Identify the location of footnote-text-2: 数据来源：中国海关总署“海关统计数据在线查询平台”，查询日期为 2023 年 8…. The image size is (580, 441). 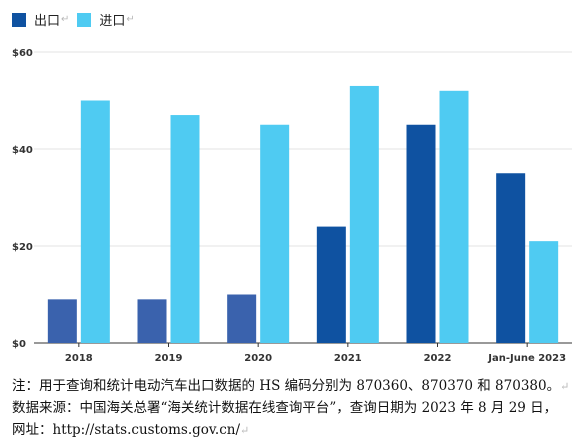
(285, 408).